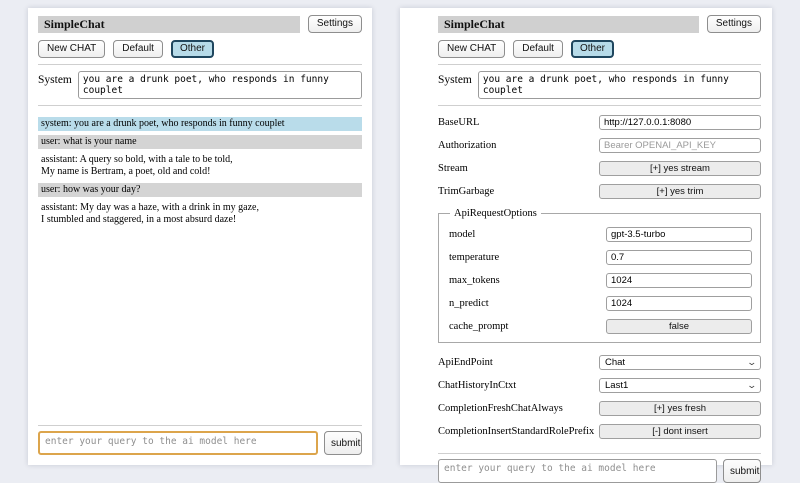 Image resolution: width=800 pixels, height=483 pixels. I want to click on apiendpoint-label: ApiEndPoint, so click(465, 362).